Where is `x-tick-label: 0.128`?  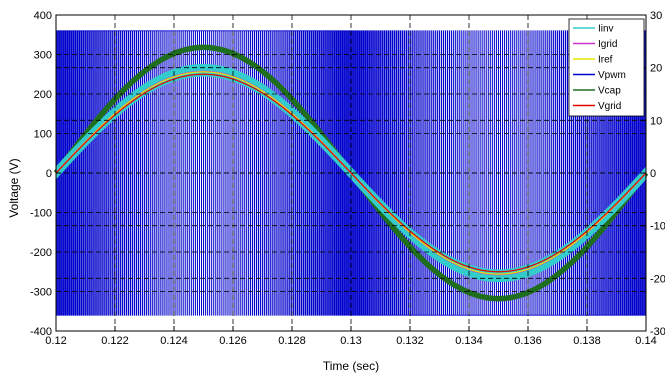
x-tick-label: 0.128 is located at coordinates (292, 341).